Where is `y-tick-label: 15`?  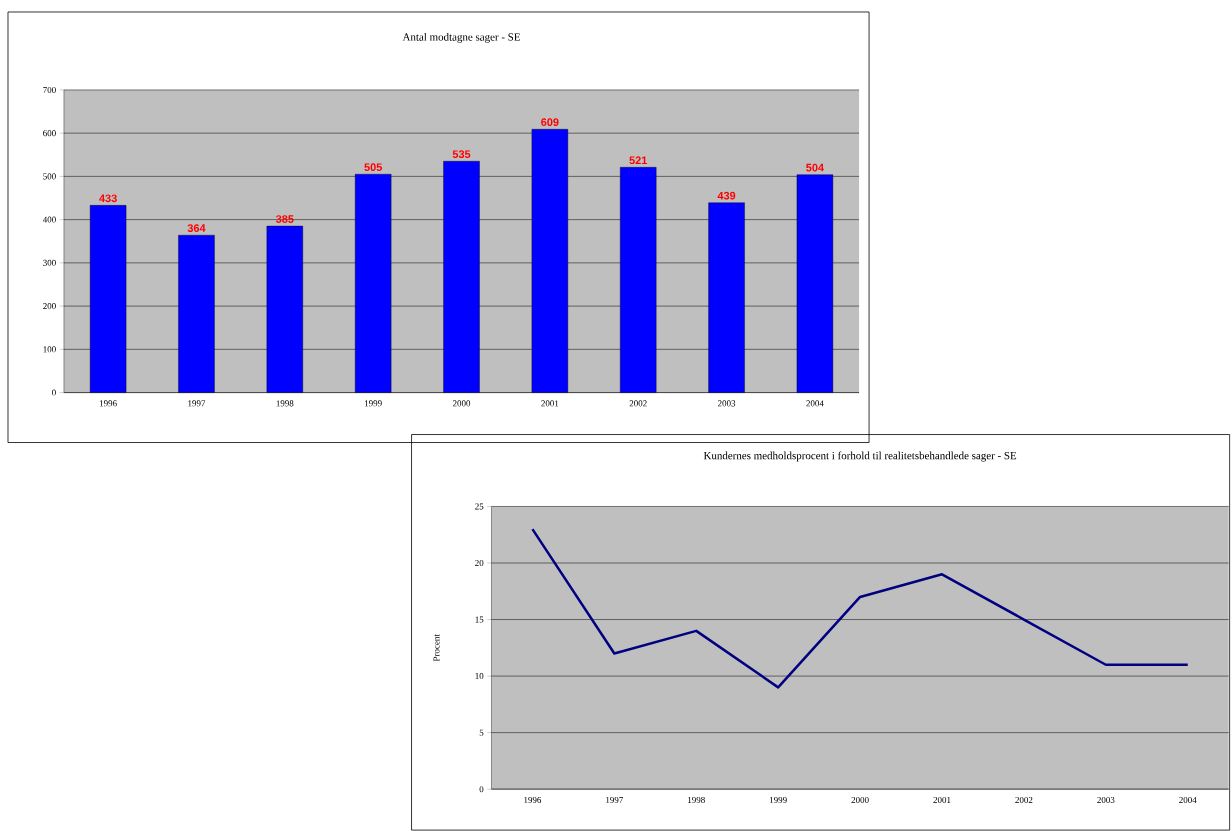 y-tick-label: 15 is located at coordinates (479, 619).